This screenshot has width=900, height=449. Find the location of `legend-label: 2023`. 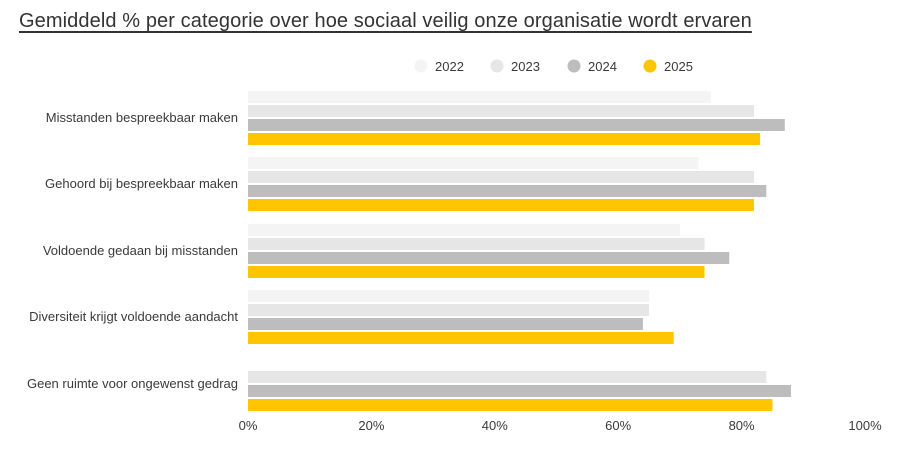

legend-label: 2023 is located at coordinates (525, 66).